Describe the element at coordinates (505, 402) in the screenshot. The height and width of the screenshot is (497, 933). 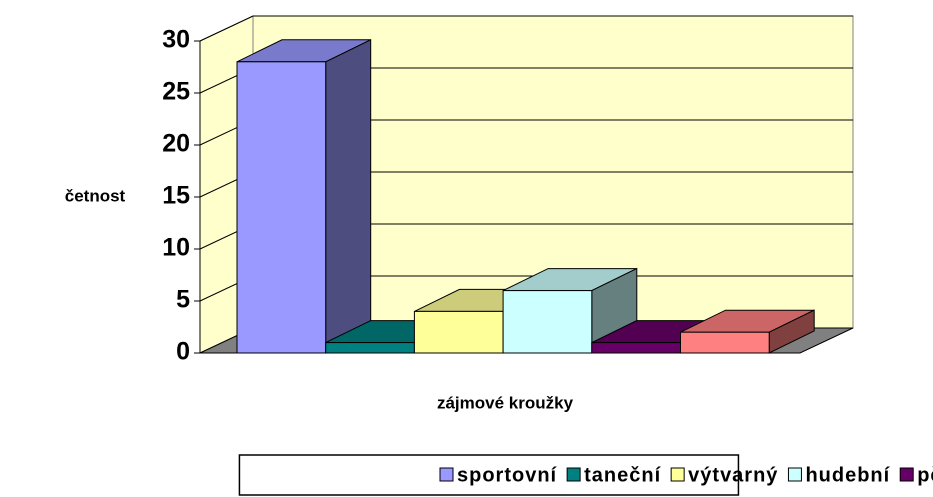
I see `x-axis-label: zájmové kroužky` at that location.